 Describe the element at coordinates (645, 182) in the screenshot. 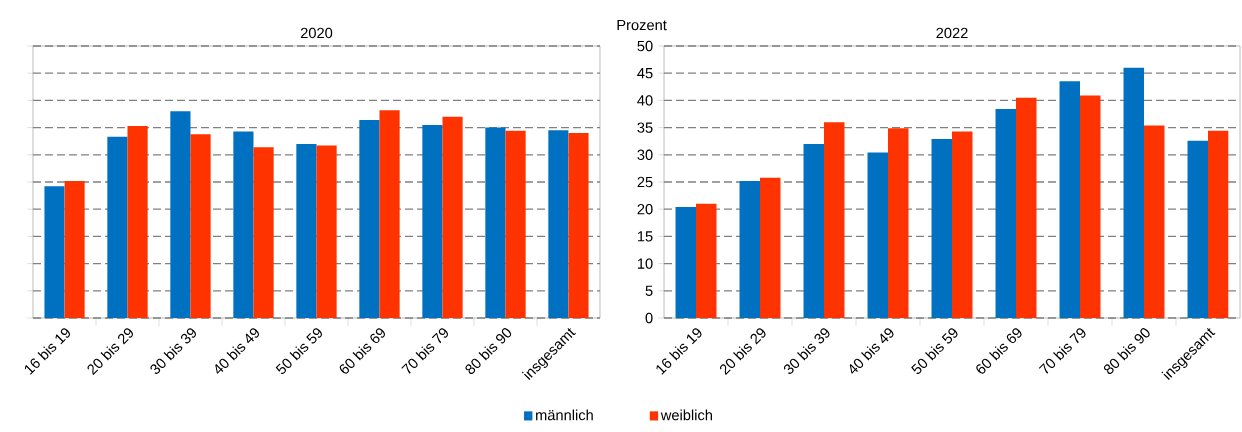

I see `y-tick-label: 25` at that location.